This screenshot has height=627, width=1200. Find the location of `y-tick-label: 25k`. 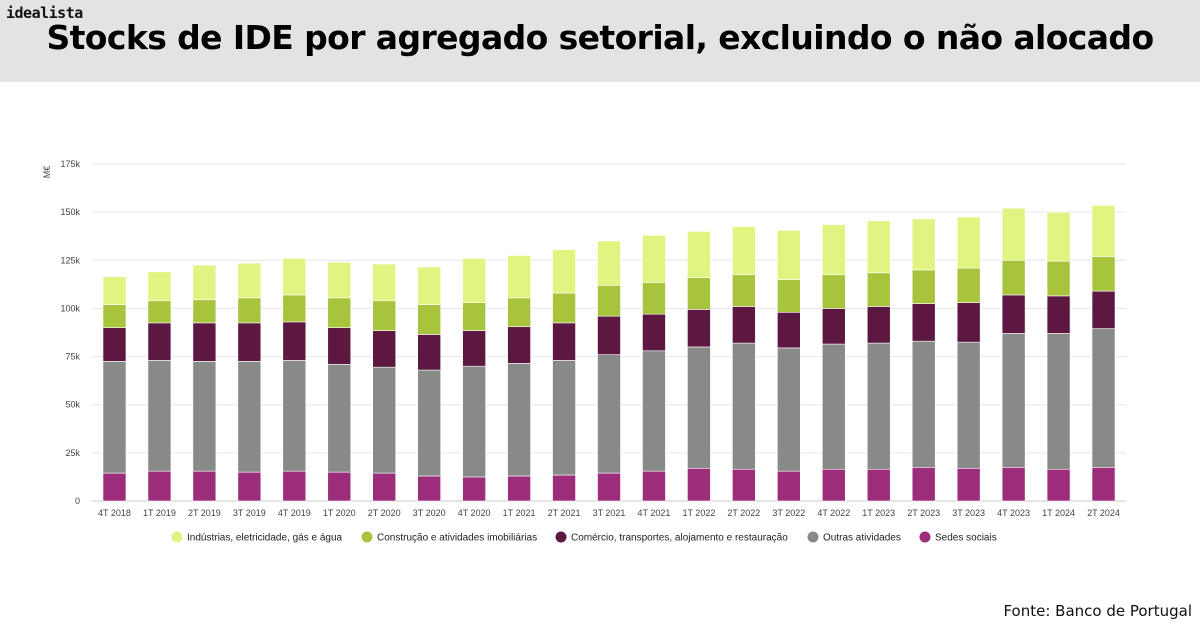

y-tick-label: 25k is located at coordinates (72, 453).